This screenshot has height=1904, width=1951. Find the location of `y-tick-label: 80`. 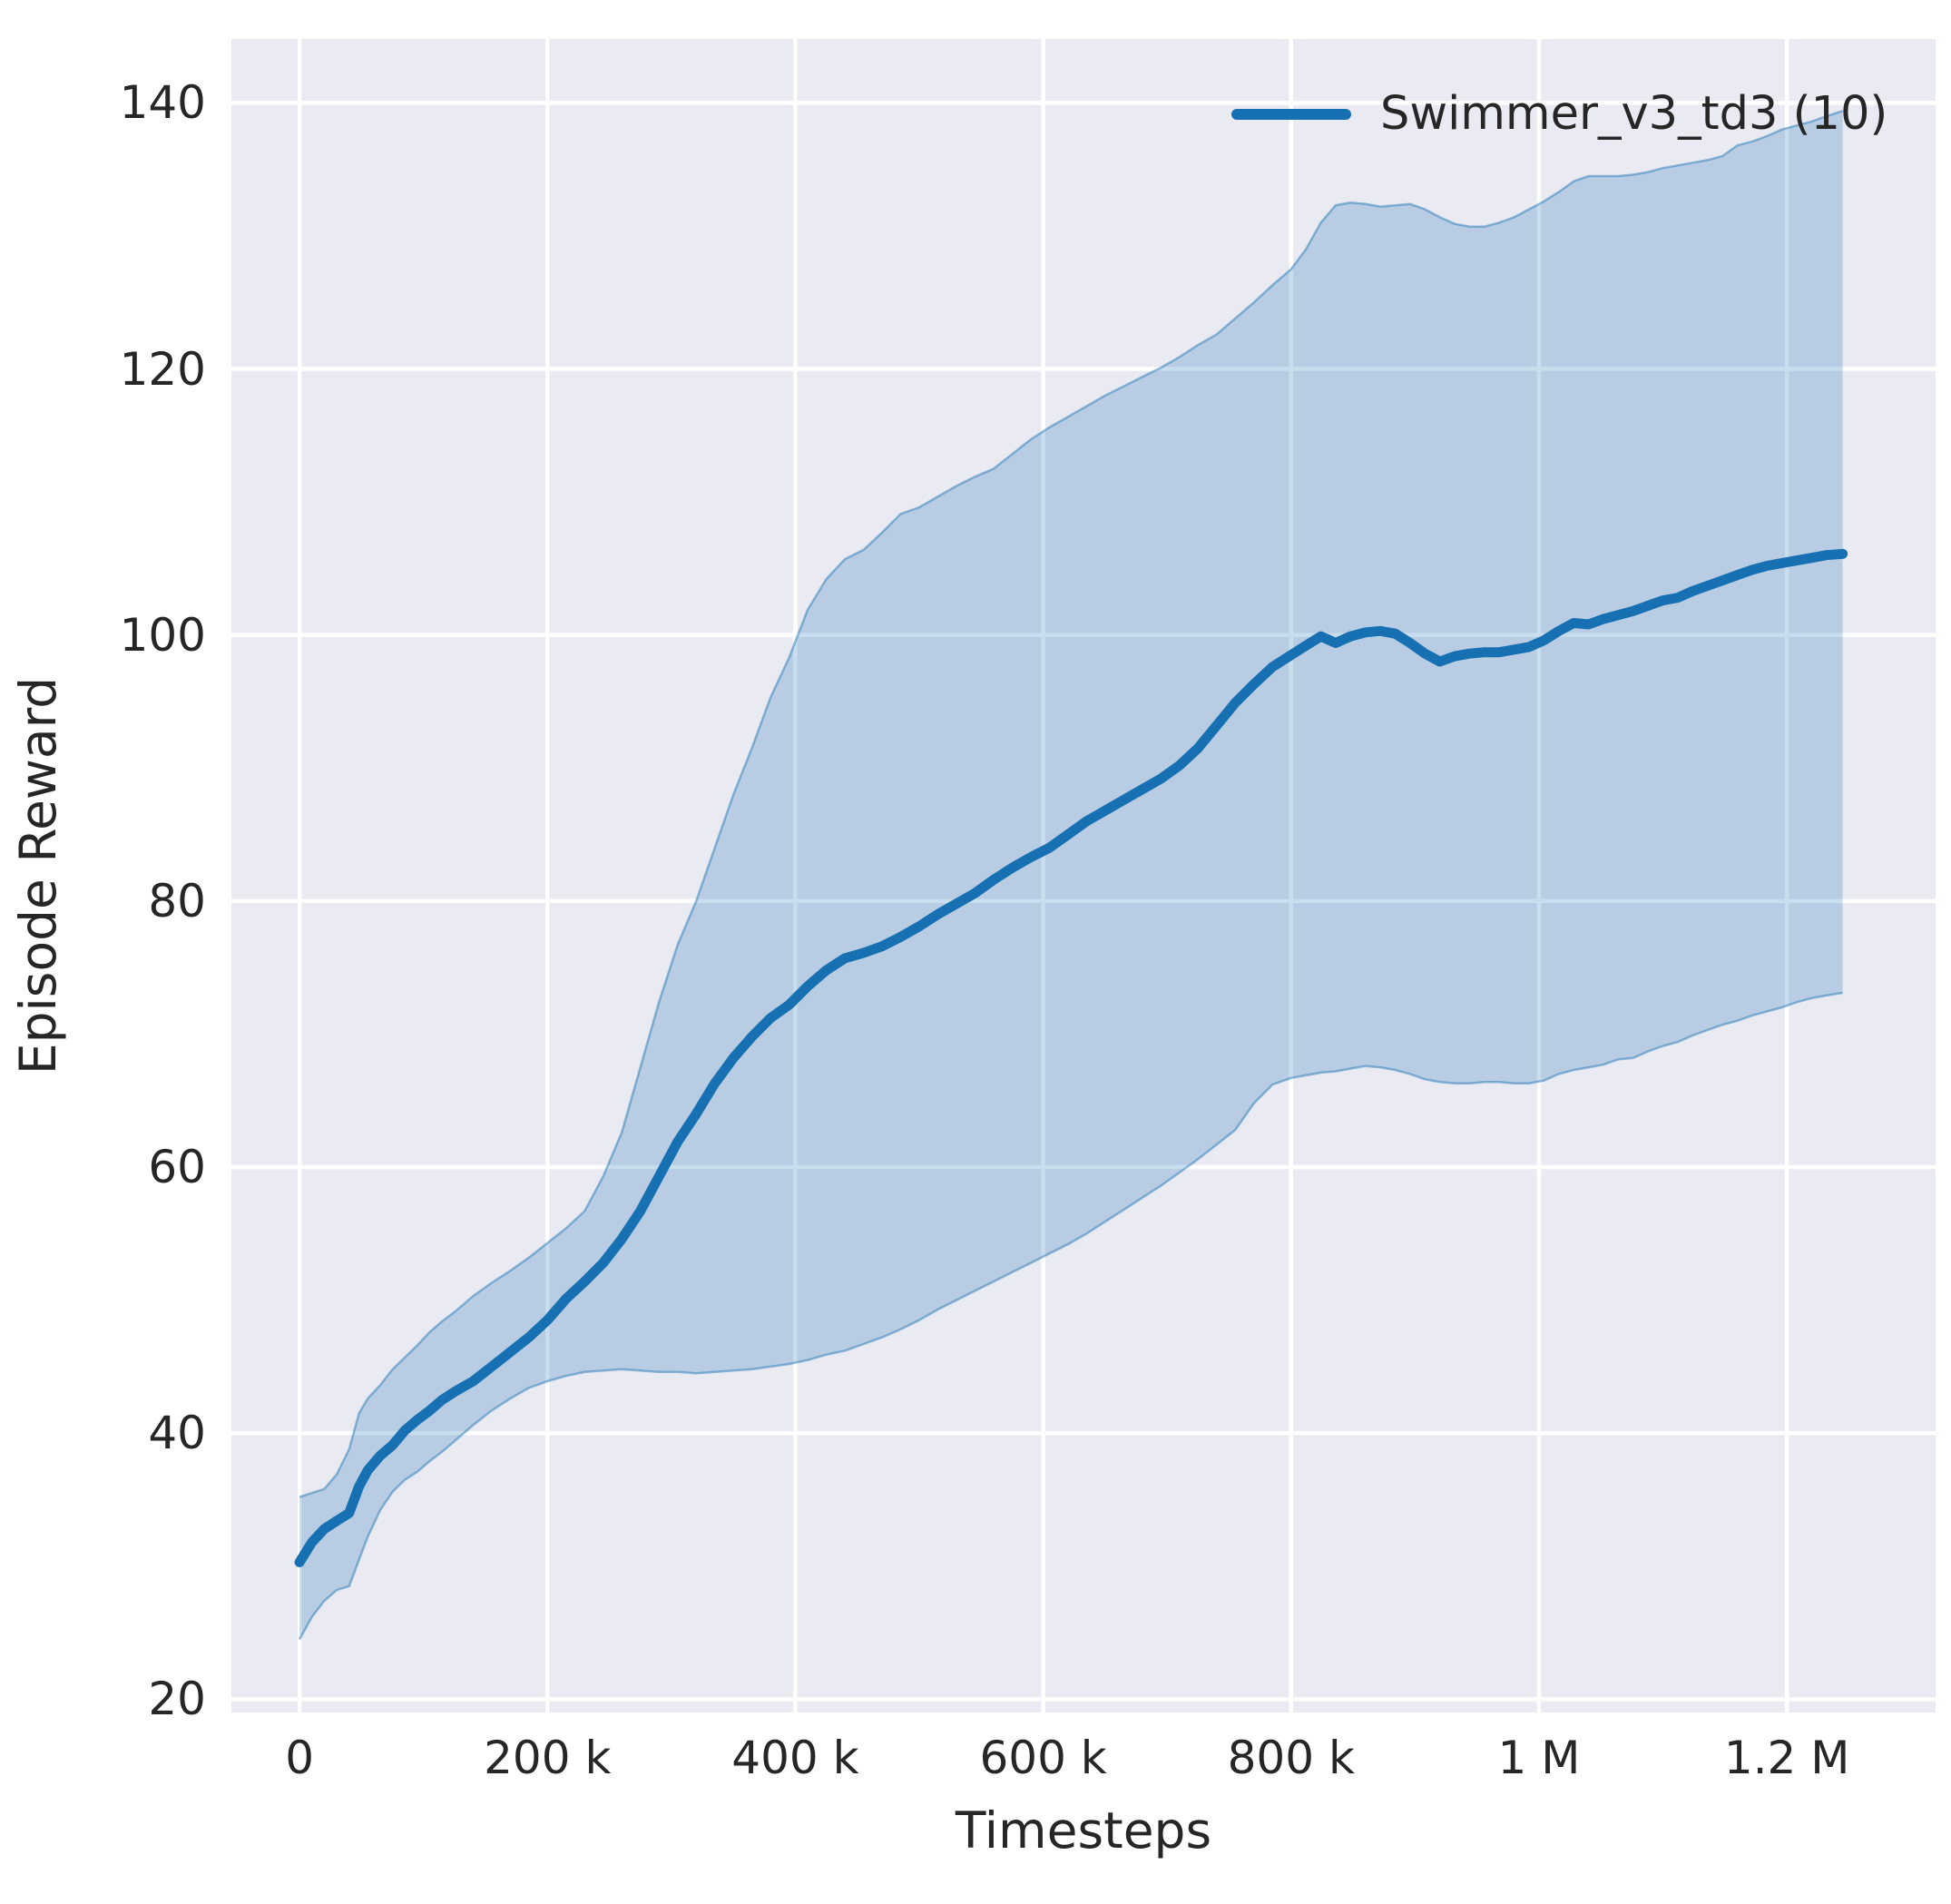

y-tick-label: 80 is located at coordinates (177, 900).